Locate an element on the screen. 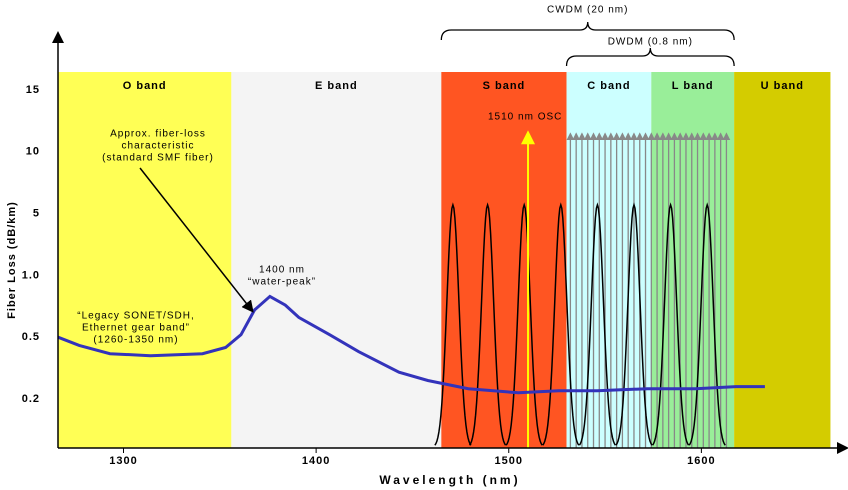 The height and width of the screenshot is (490, 848). annotation: “water-peak” is located at coordinates (282, 282).